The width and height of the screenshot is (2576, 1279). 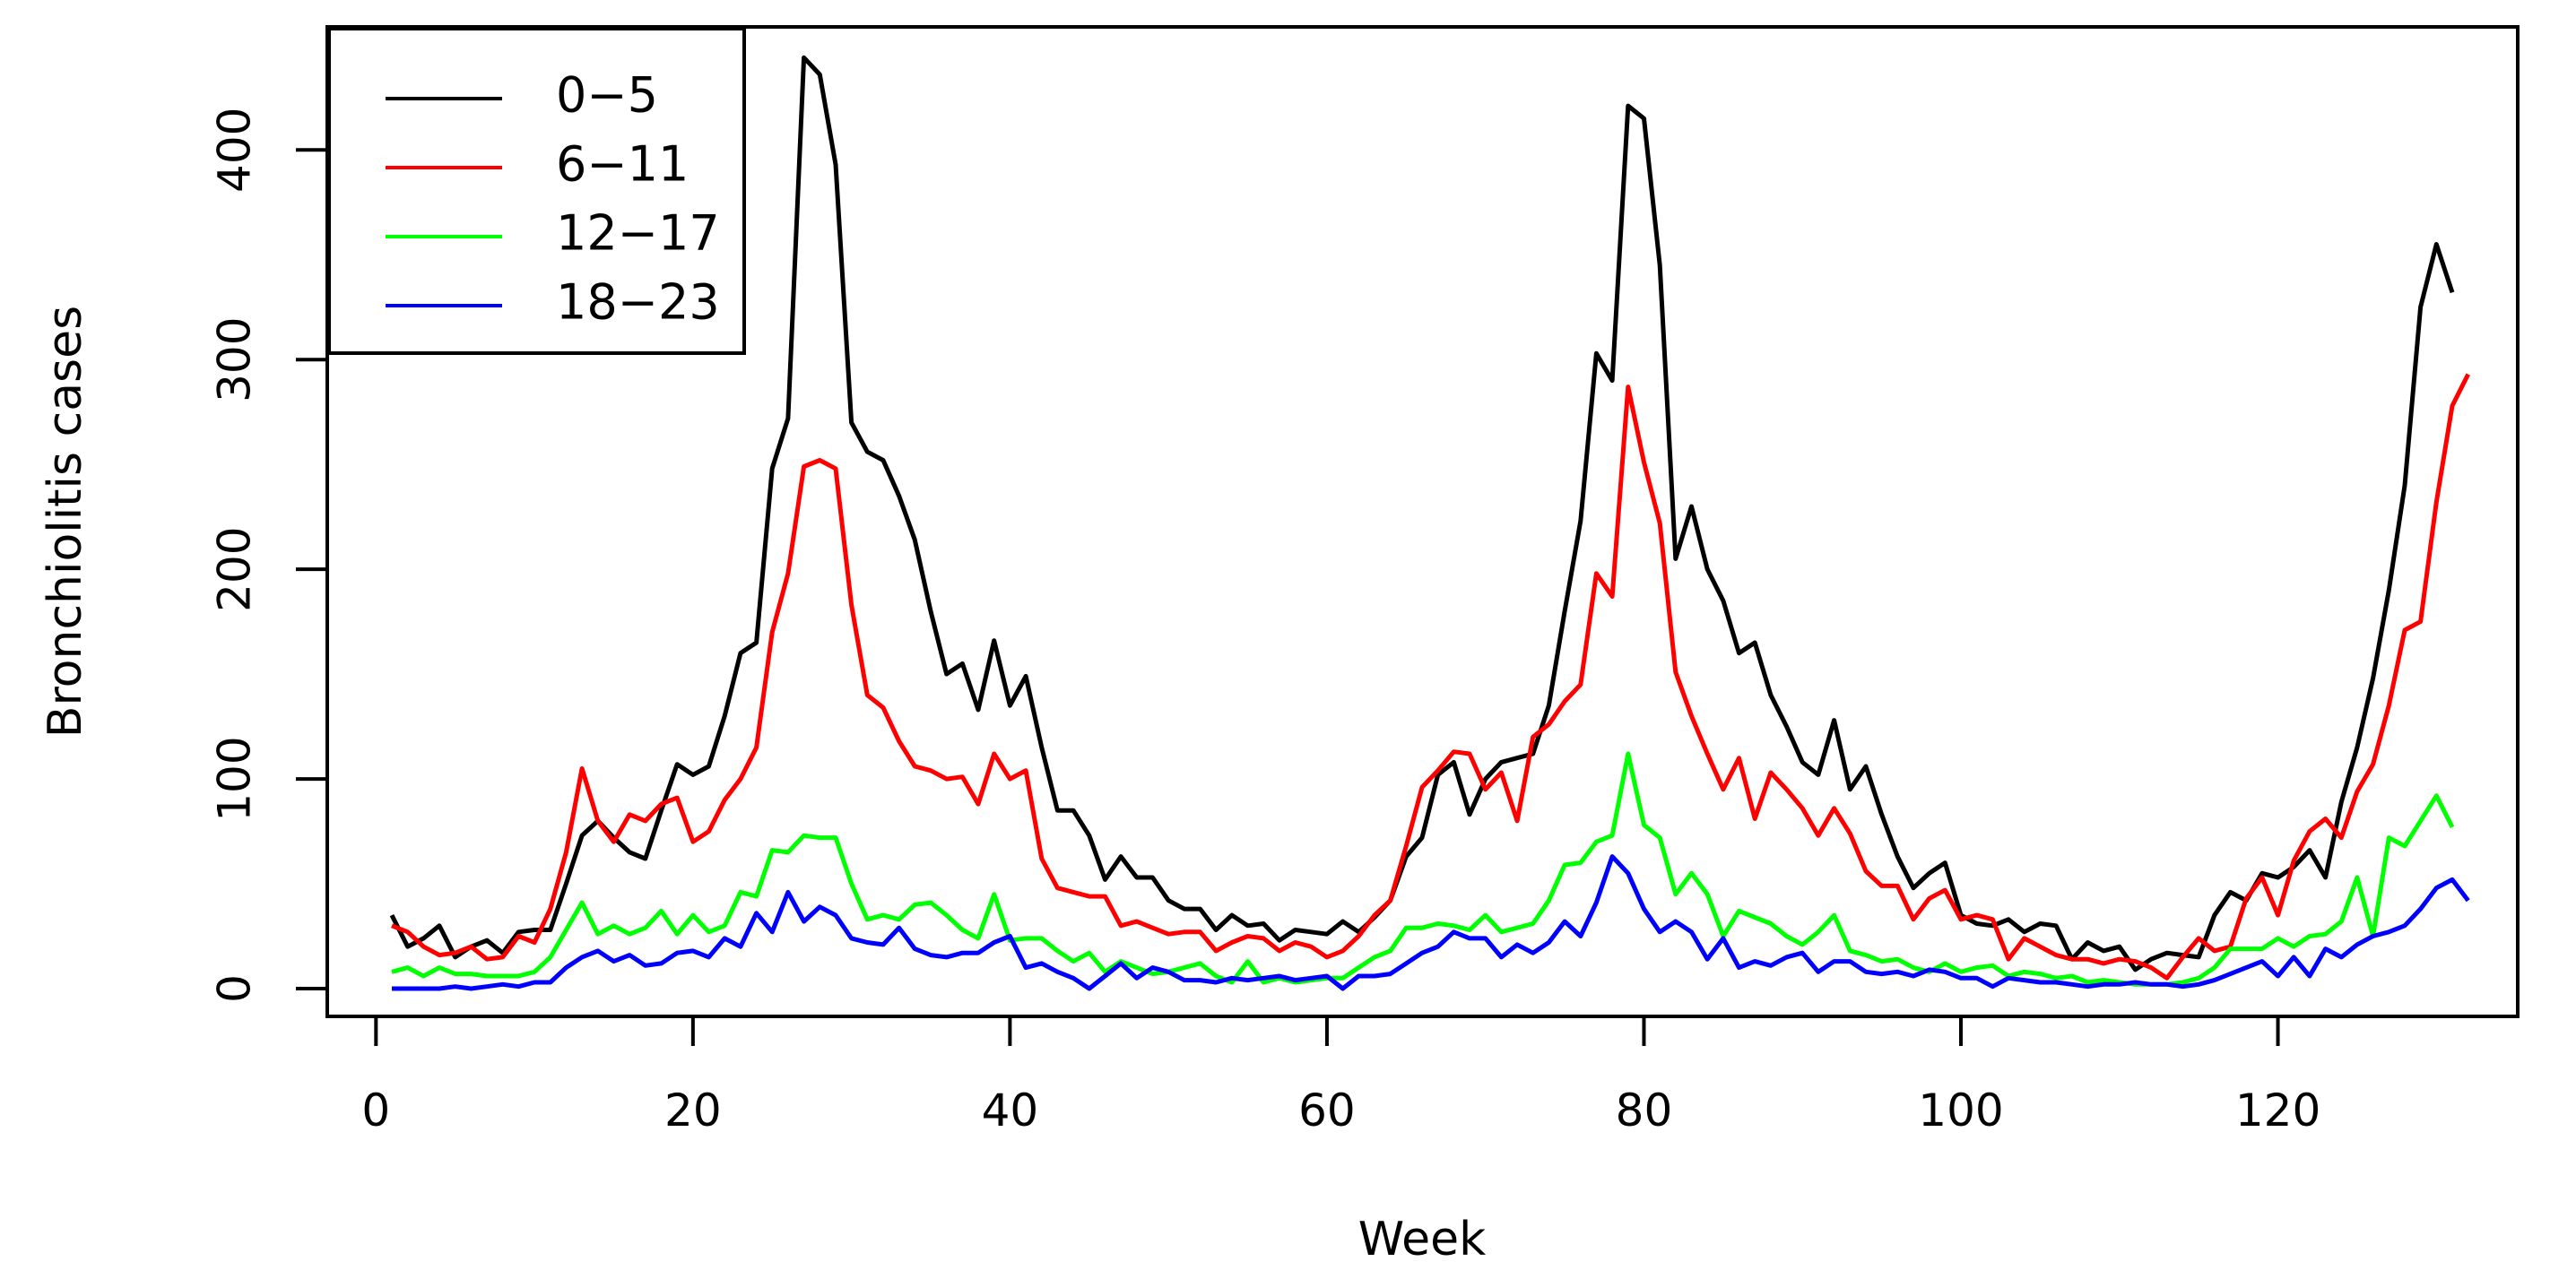 What do you see at coordinates (1644, 1110) in the screenshot?
I see `x-tick-label: 80` at bounding box center [1644, 1110].